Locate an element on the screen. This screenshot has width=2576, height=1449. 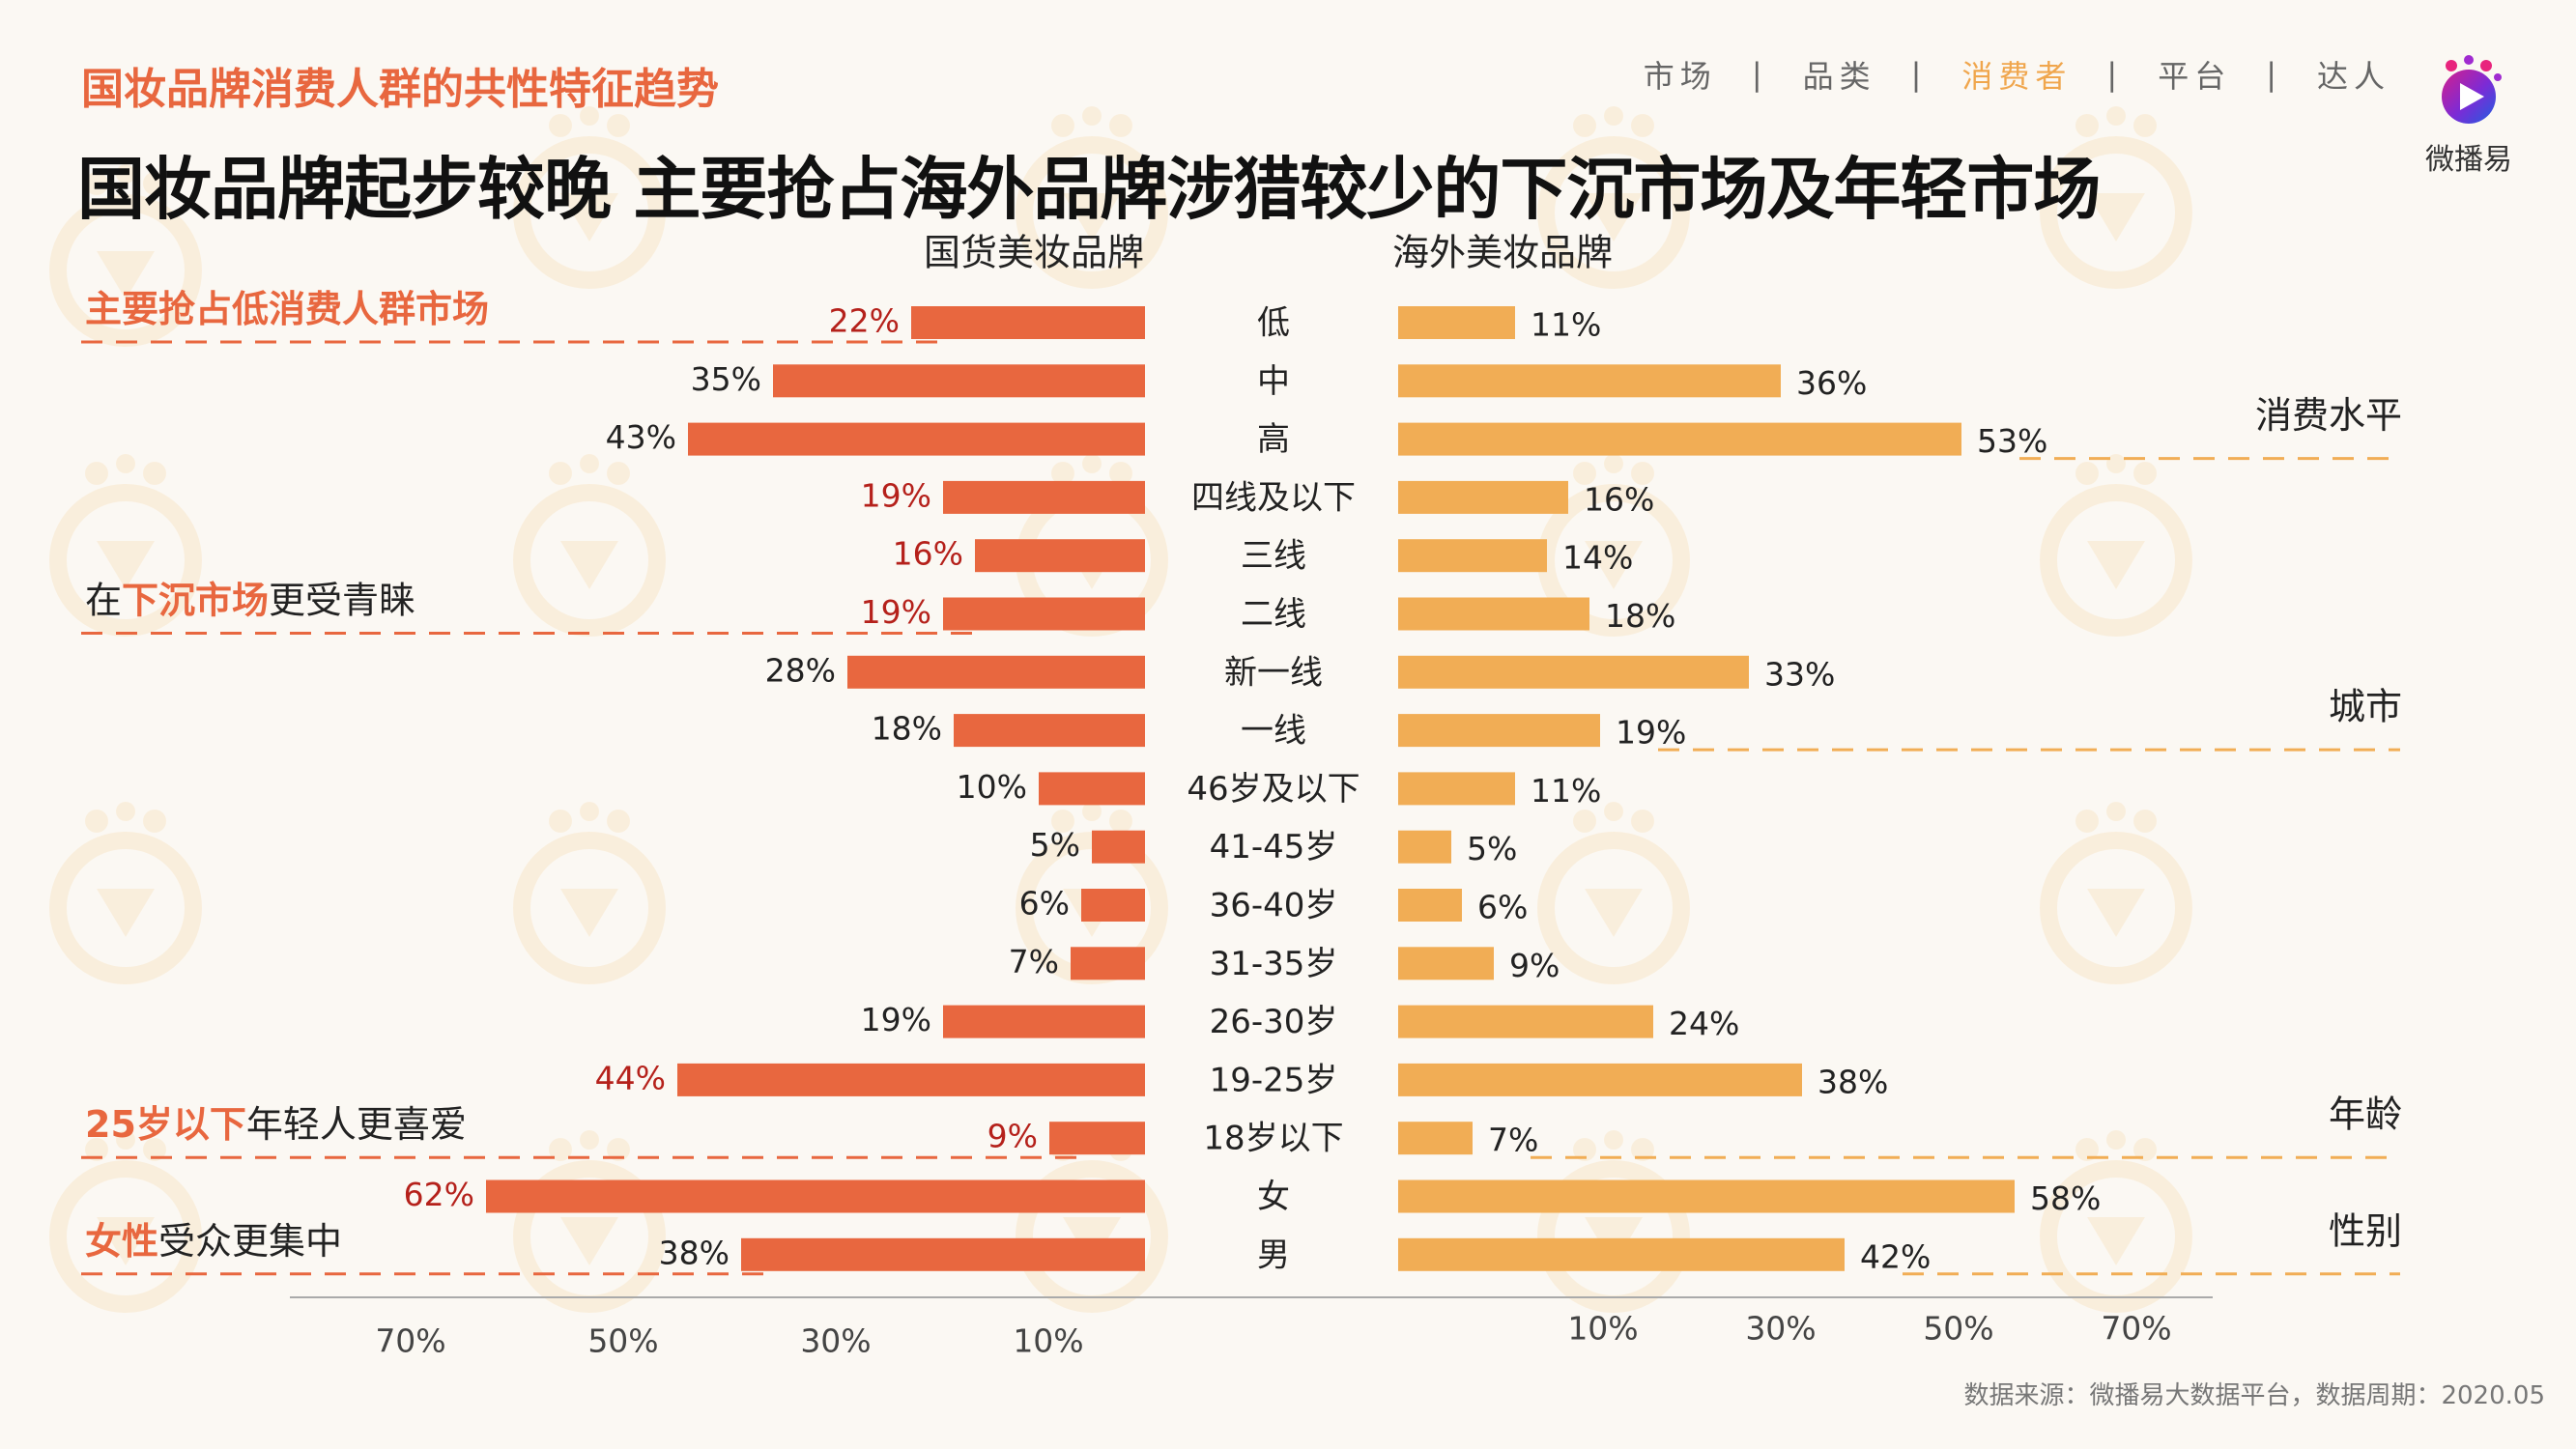
category-label: 36-40岁 is located at coordinates (1274, 906).